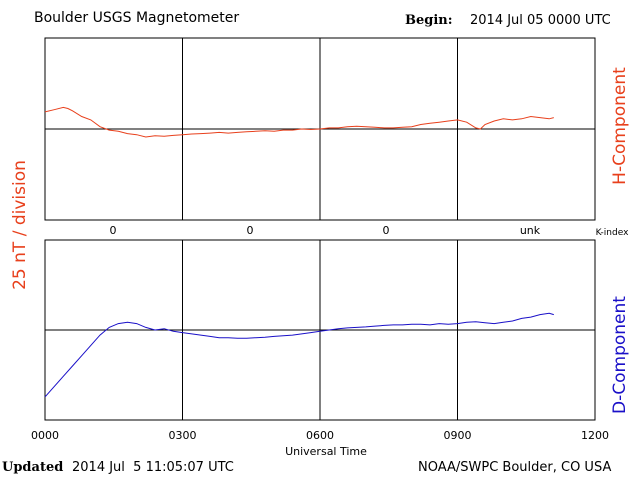 The width and height of the screenshot is (640, 480). What do you see at coordinates (326, 451) in the screenshot?
I see `x-axis-label: Universal Time` at bounding box center [326, 451].